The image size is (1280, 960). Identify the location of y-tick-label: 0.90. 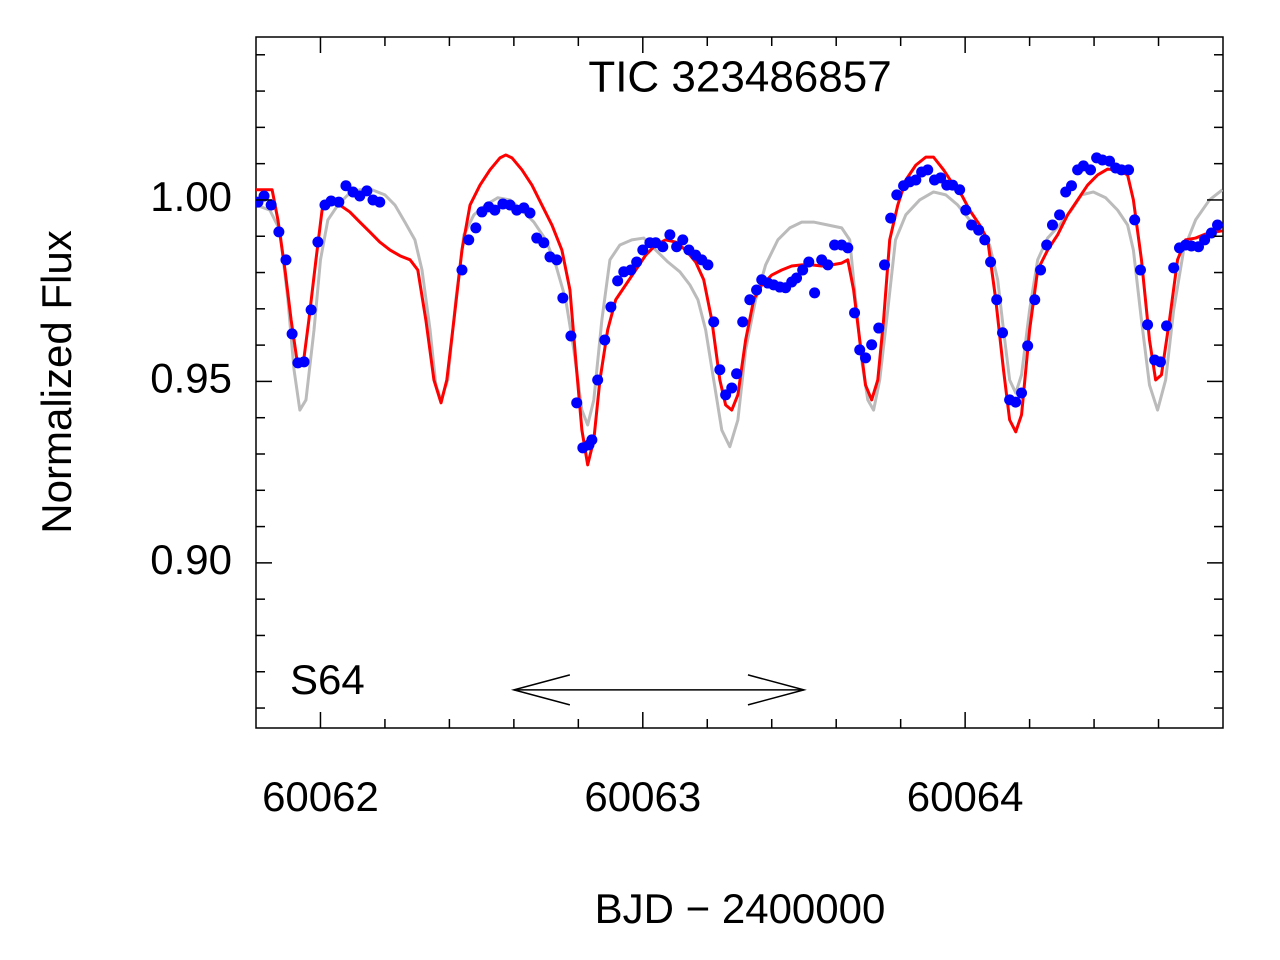
(191, 559).